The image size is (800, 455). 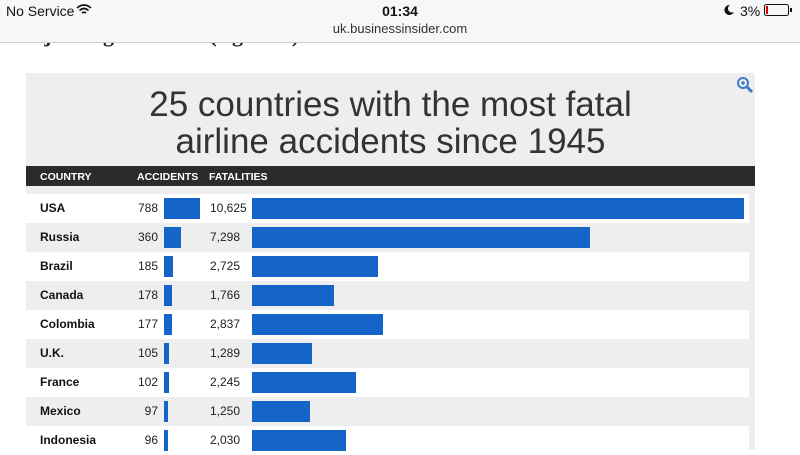 What do you see at coordinates (225, 353) in the screenshot?
I see `fatalities-label: 1,289` at bounding box center [225, 353].